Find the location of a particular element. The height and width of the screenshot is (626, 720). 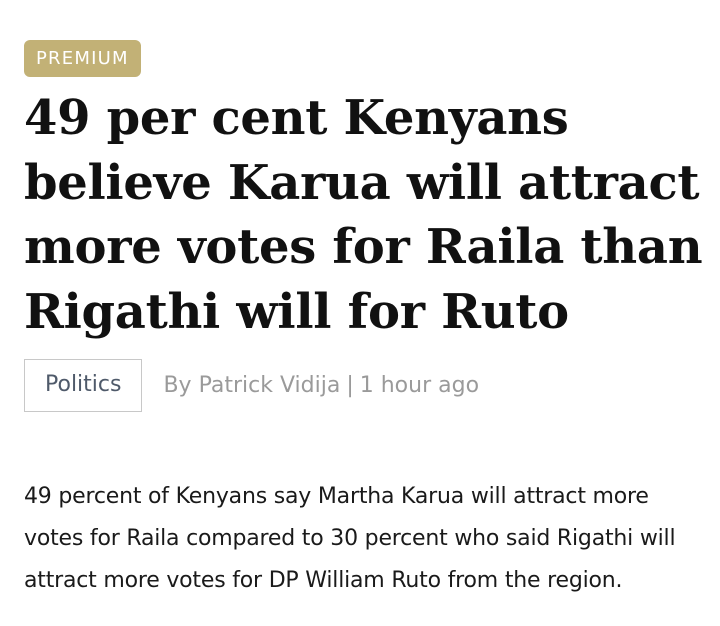

author-prefix: By is located at coordinates (177, 385).